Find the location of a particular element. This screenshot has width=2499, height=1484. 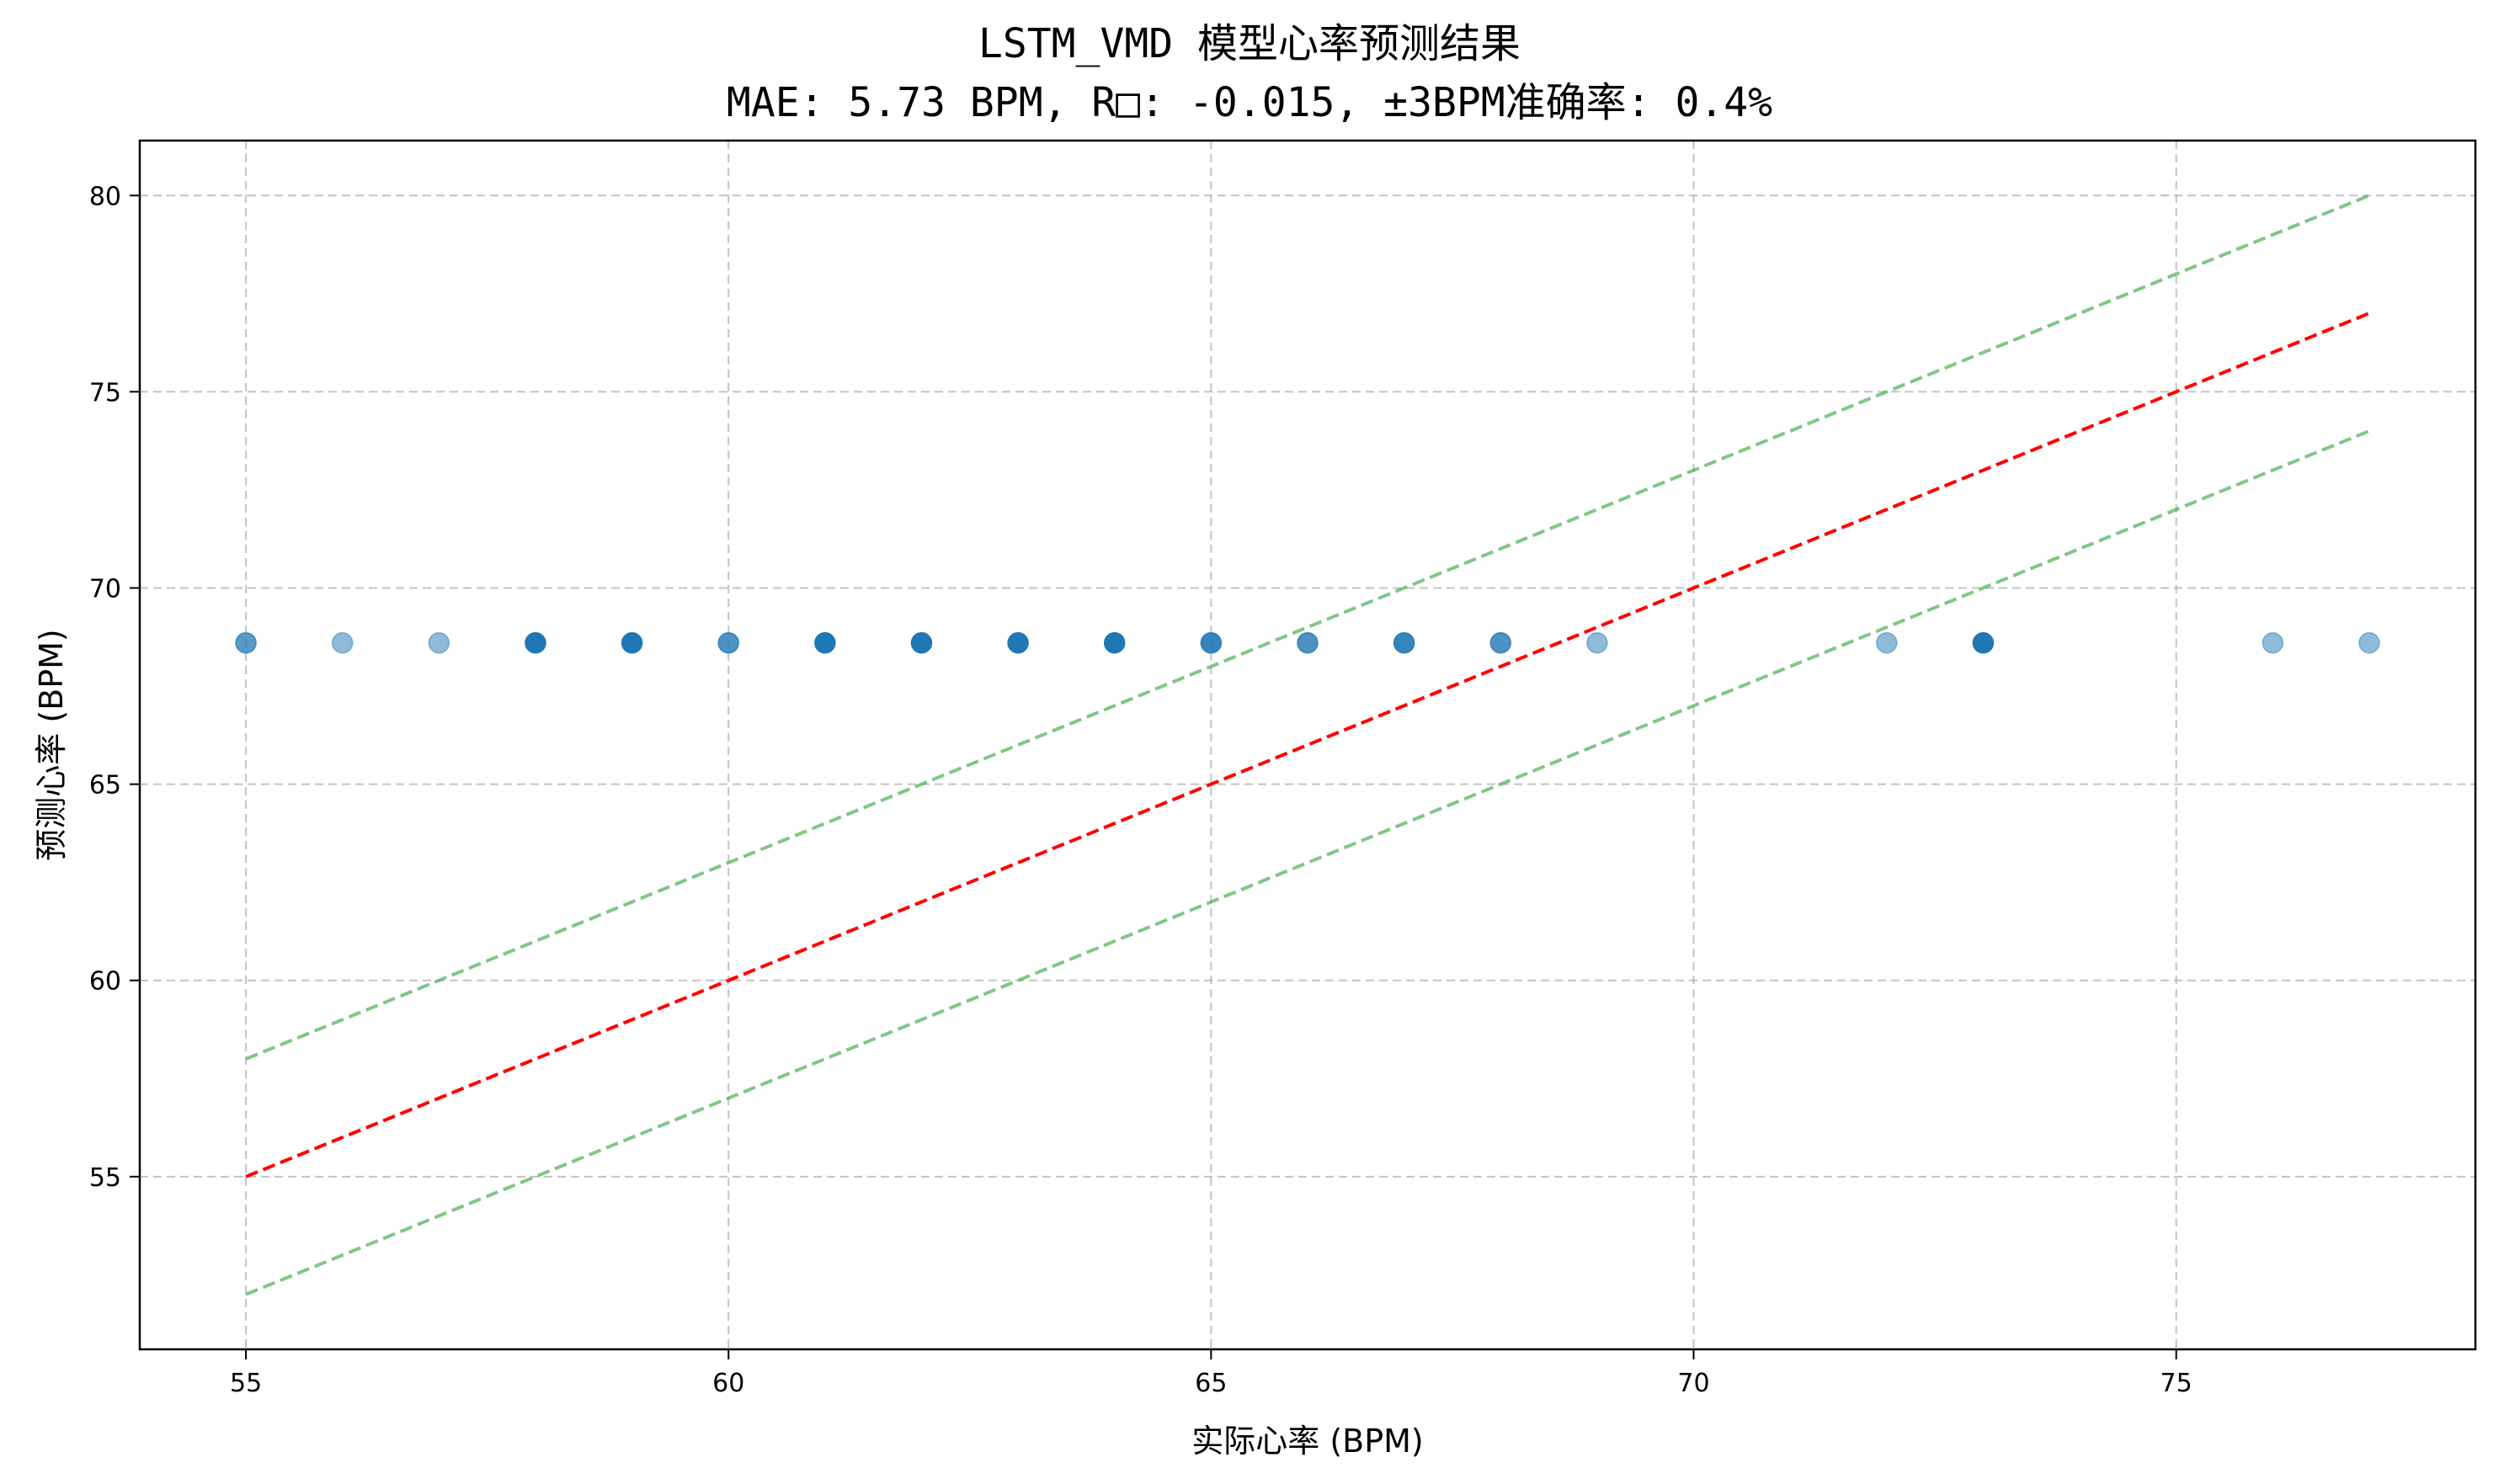

x-tick-label: 60 is located at coordinates (728, 1383).